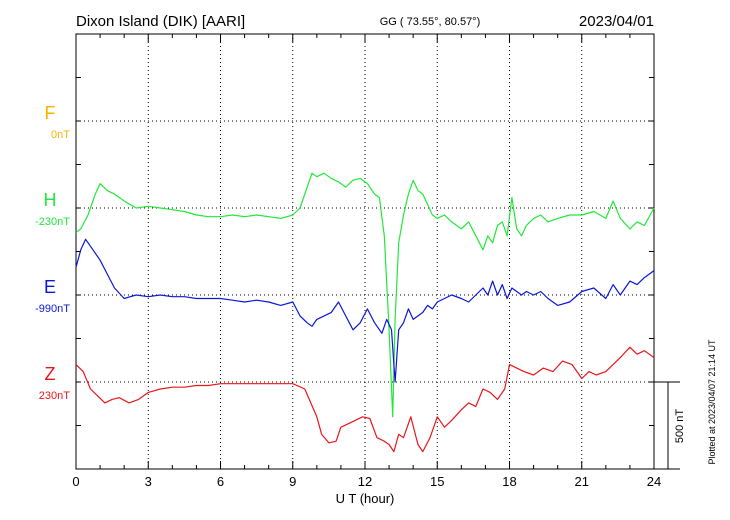 Image resolution: width=730 pixels, height=520 pixels. What do you see at coordinates (654, 481) in the screenshot?
I see `x-tick-label-24: 24` at bounding box center [654, 481].